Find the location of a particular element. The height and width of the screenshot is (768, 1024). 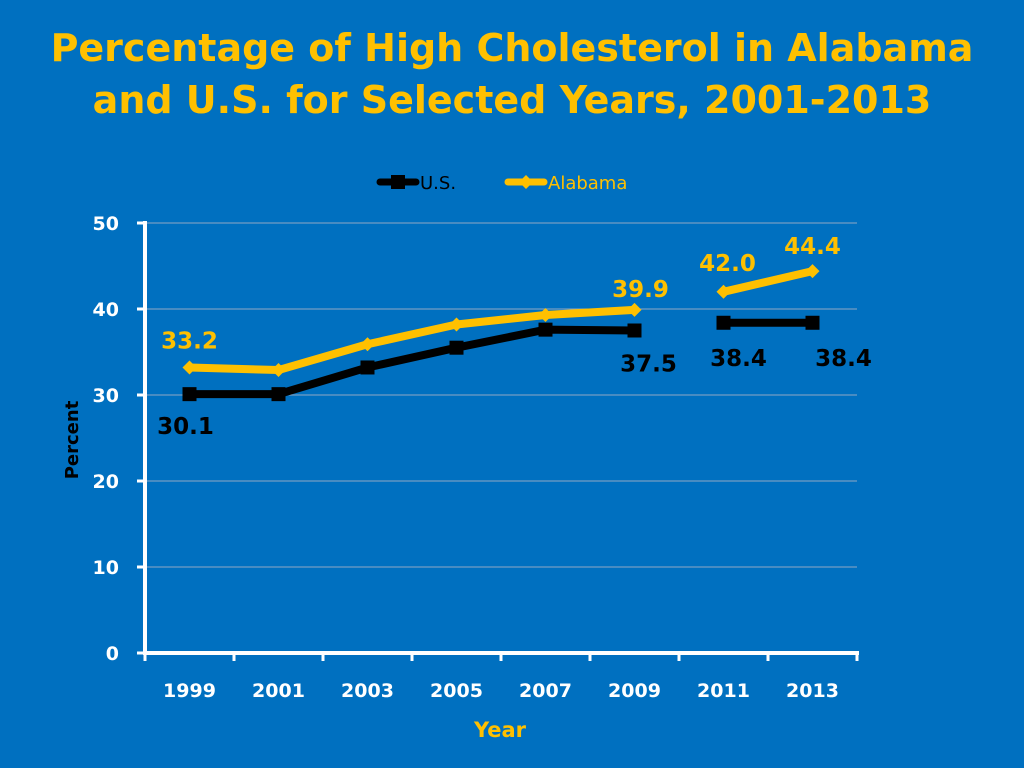

us-point-2011 is located at coordinates (723, 322).